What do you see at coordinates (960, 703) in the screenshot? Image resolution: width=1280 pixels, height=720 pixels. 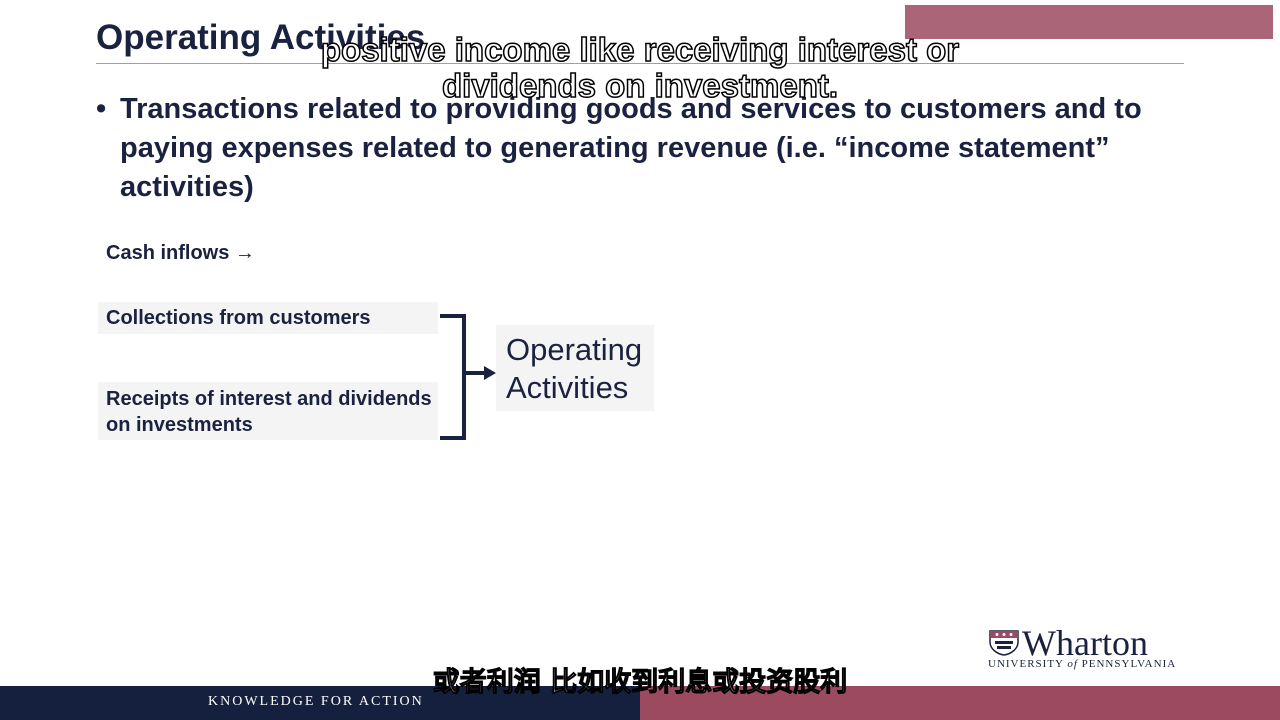 I see `footer-accent-bar` at bounding box center [960, 703].